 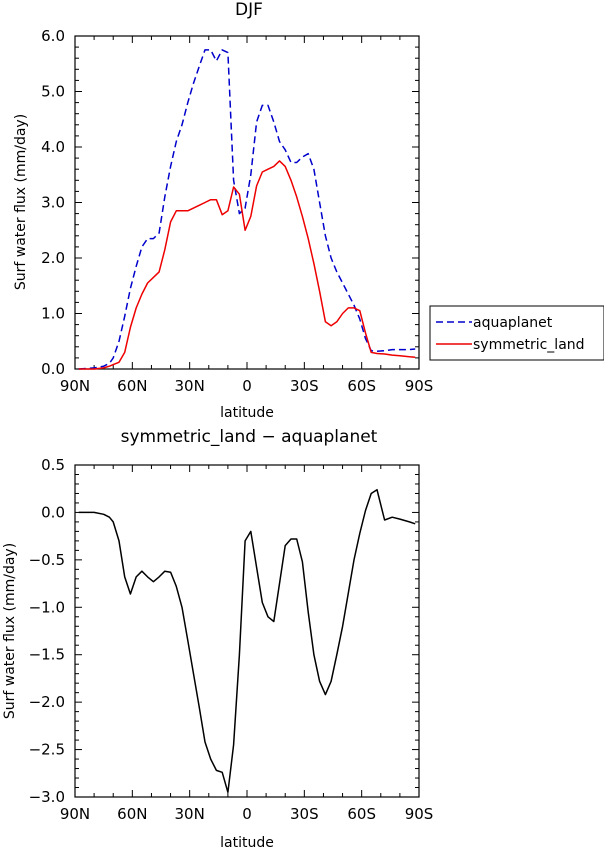 I want to click on top-x-tick-label: 0, so click(x=247, y=386).